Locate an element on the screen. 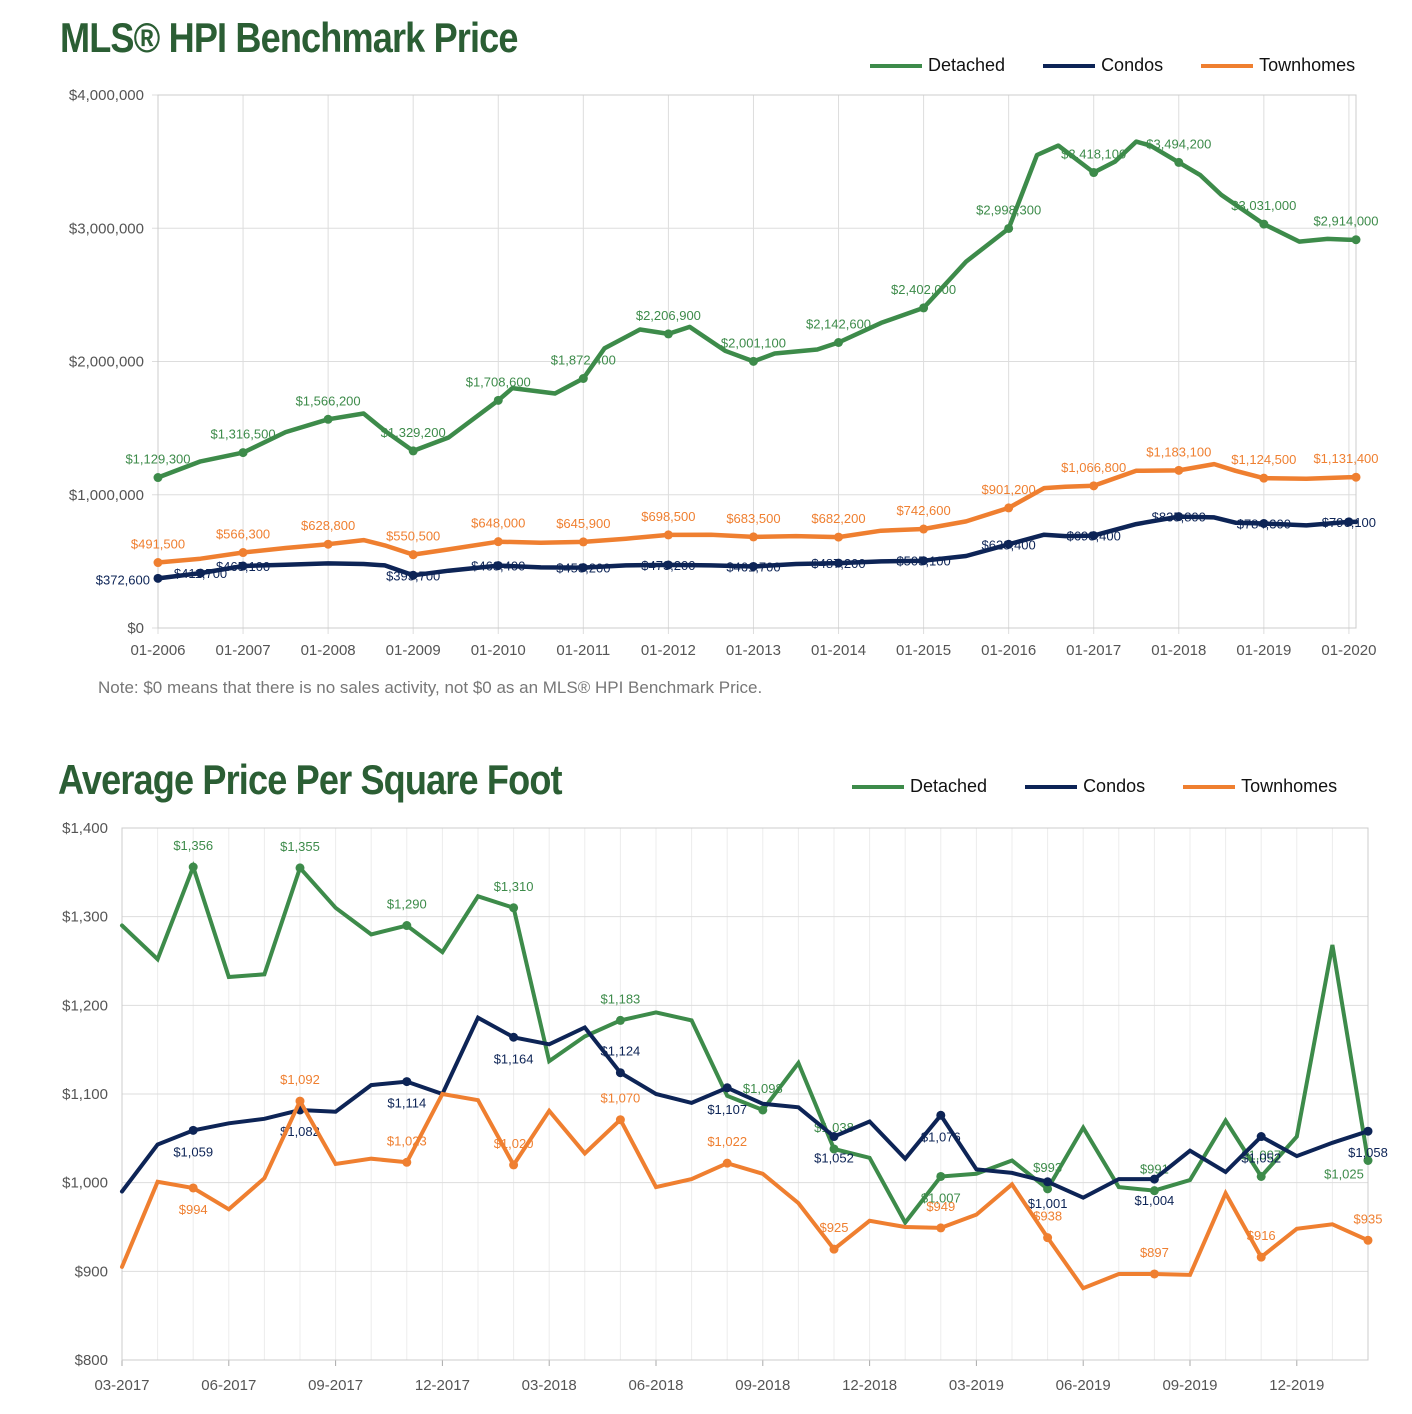  data-label-townhomes: $1,183,100 is located at coordinates (1178, 451).